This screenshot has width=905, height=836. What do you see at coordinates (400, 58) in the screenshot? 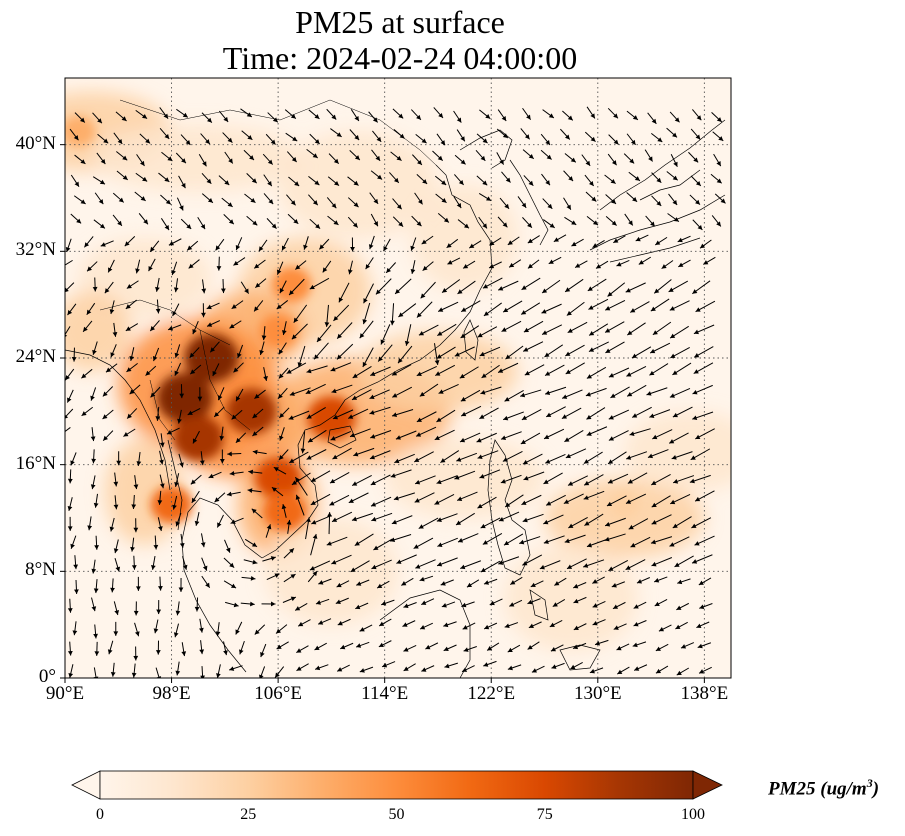
I see `map-title-line-2: Time: 2024-02-24 04:00:00` at bounding box center [400, 58].